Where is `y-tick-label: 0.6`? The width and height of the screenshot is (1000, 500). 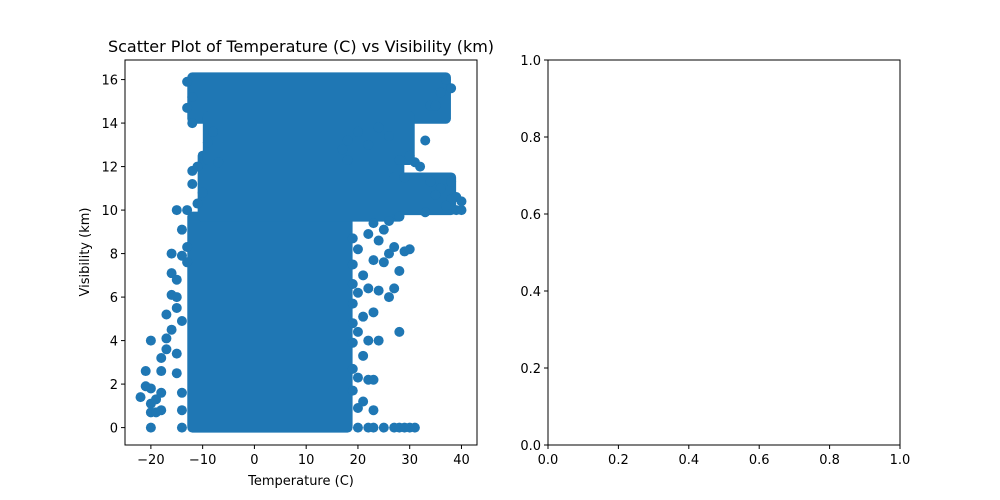
y-tick-label: 0.6 is located at coordinates (530, 215).